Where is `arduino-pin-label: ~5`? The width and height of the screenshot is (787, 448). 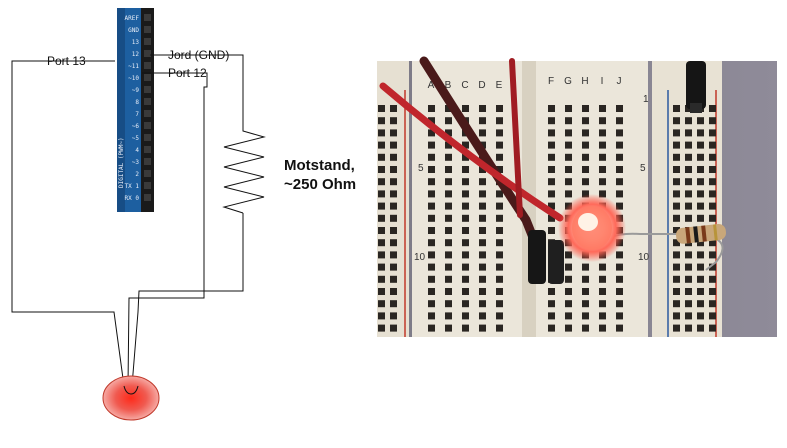
arduino-pin-label: ~5 is located at coordinates (136, 138).